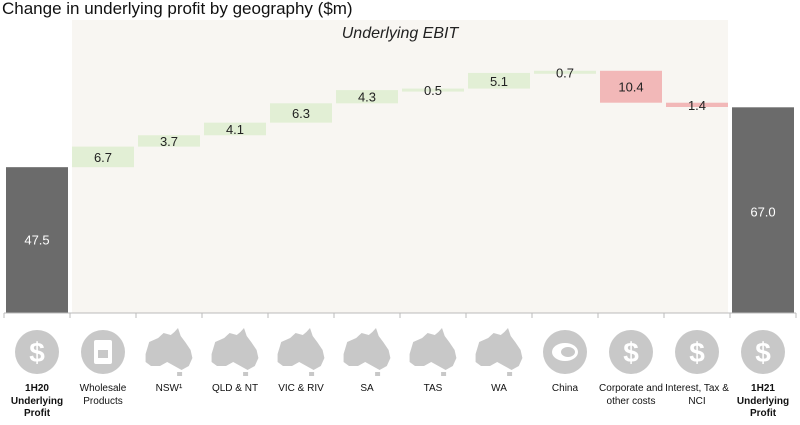 This screenshot has width=800, height=425. I want to click on category-label-9: Corporate and other costs, so click(631, 395).